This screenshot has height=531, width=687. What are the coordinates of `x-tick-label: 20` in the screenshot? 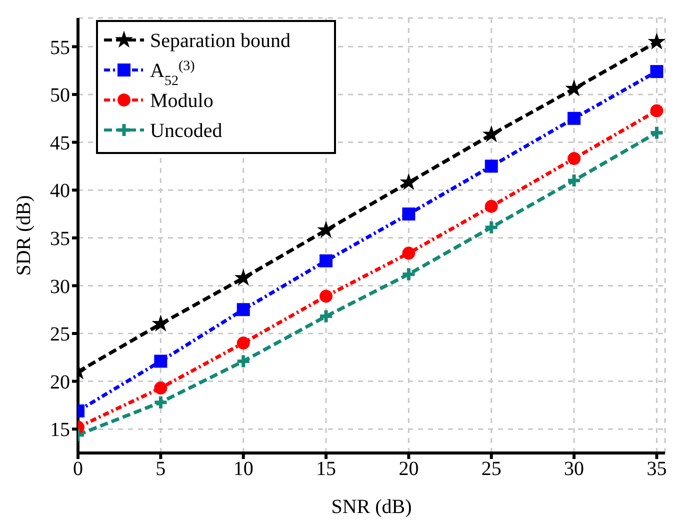 It's located at (408, 469).